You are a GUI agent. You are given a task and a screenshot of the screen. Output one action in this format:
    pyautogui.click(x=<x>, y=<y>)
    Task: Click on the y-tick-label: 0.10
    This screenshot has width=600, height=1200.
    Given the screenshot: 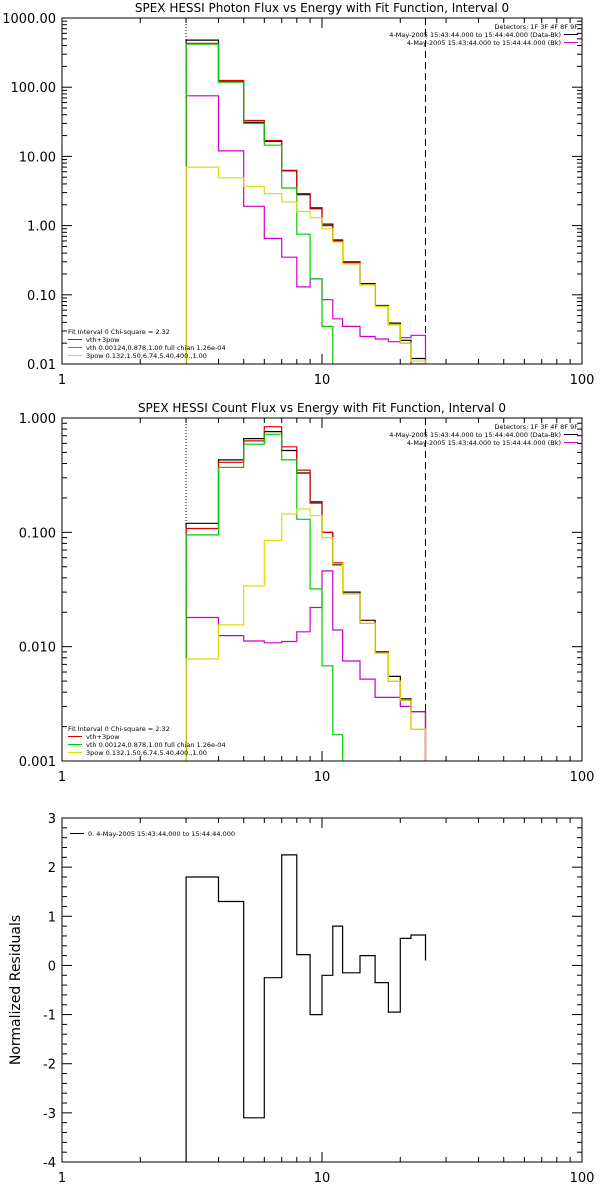 What is the action you would take?
    pyautogui.click(x=41, y=296)
    